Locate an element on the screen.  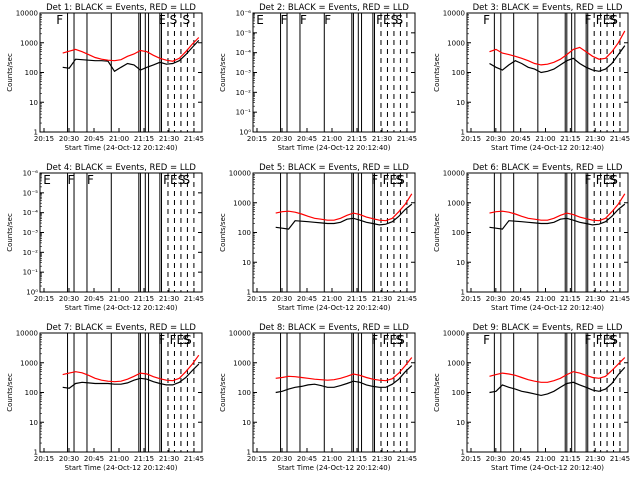
y-tick-label: 10⁻³ is located at coordinates (31, 233).